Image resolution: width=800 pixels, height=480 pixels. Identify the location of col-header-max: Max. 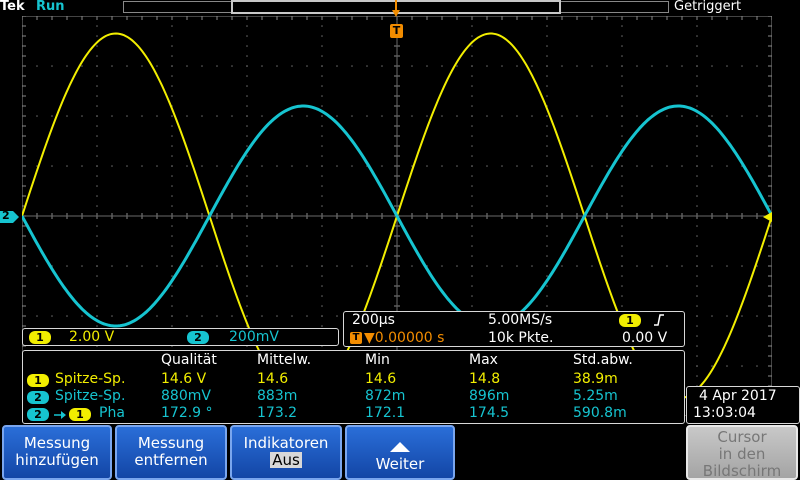
(483, 360).